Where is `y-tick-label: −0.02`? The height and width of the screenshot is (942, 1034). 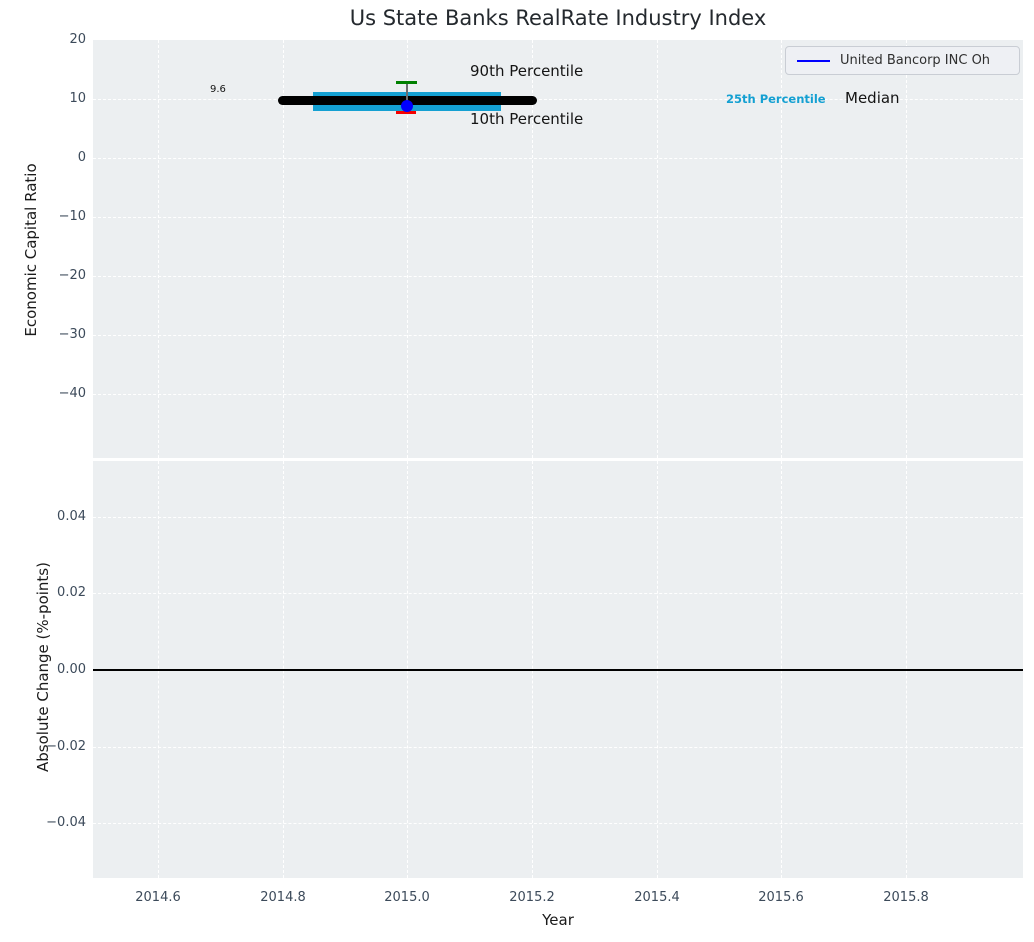
y-tick-label: −0.02 is located at coordinates (66, 746).